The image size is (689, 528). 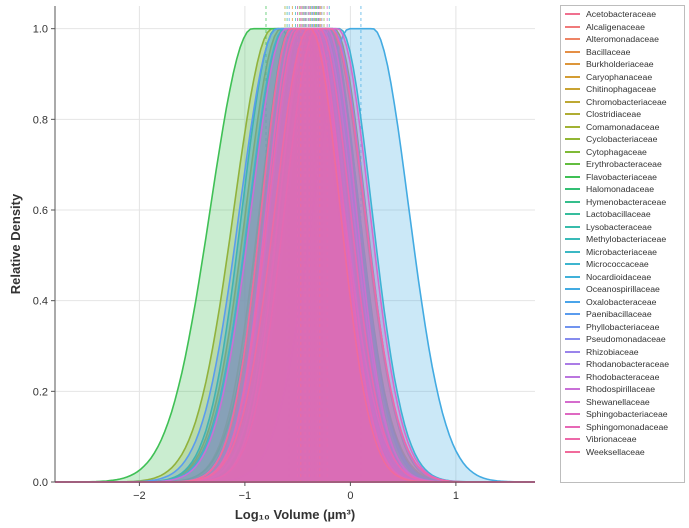 I want to click on y-axis-label: Relative Density, so click(x=15, y=243).